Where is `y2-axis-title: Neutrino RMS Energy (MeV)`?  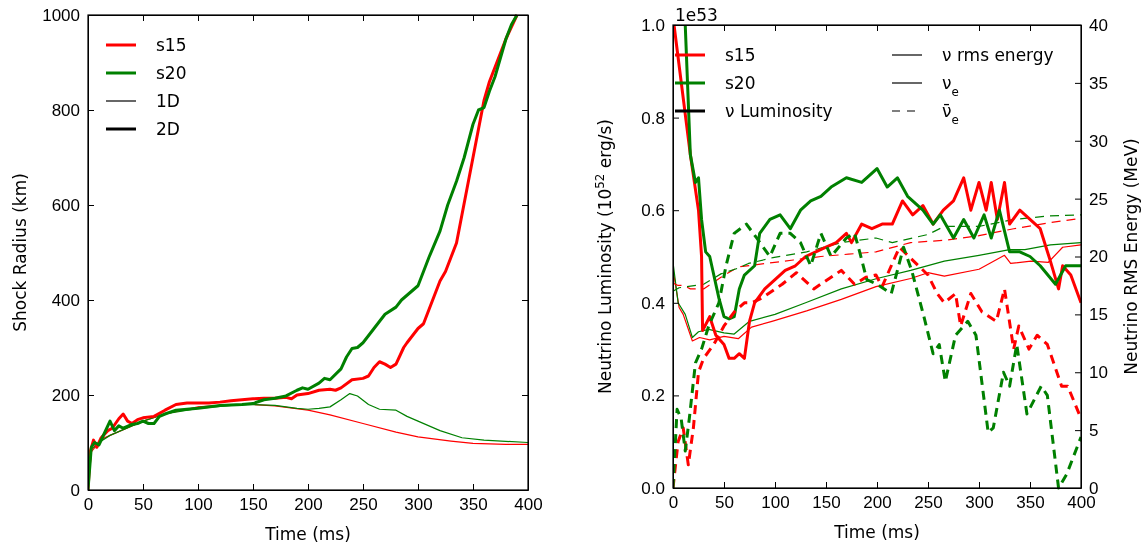 y2-axis-title: Neutrino RMS Energy (MeV) is located at coordinates (1131, 256).